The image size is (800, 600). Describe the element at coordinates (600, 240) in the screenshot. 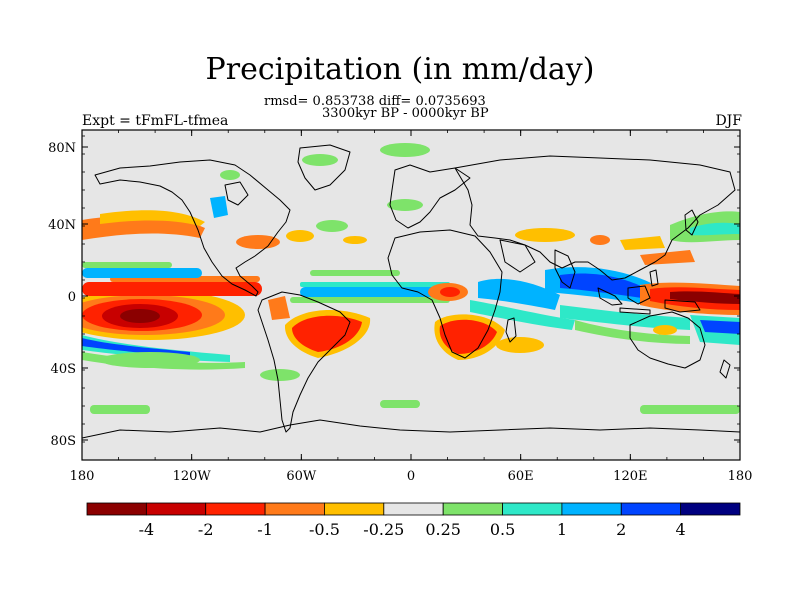

I see `anomaly-med-orange` at that location.